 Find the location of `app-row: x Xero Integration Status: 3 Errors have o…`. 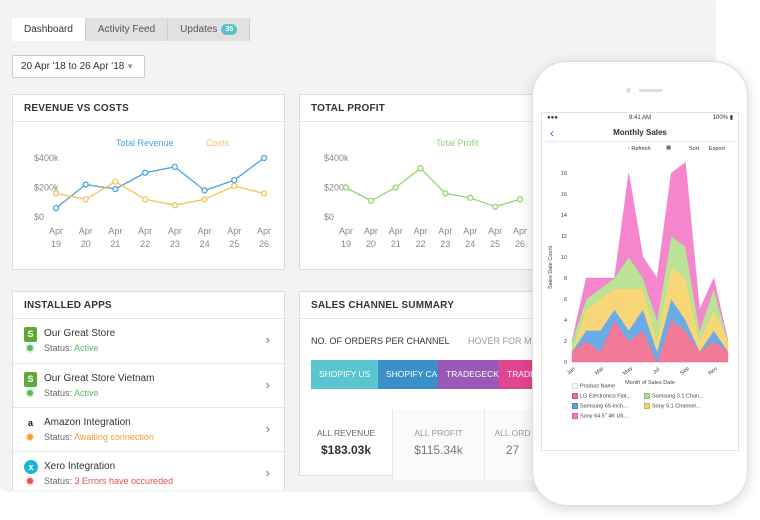

app-row: x Xero Integration Status: 3 Errors have o… is located at coordinates (148, 470).